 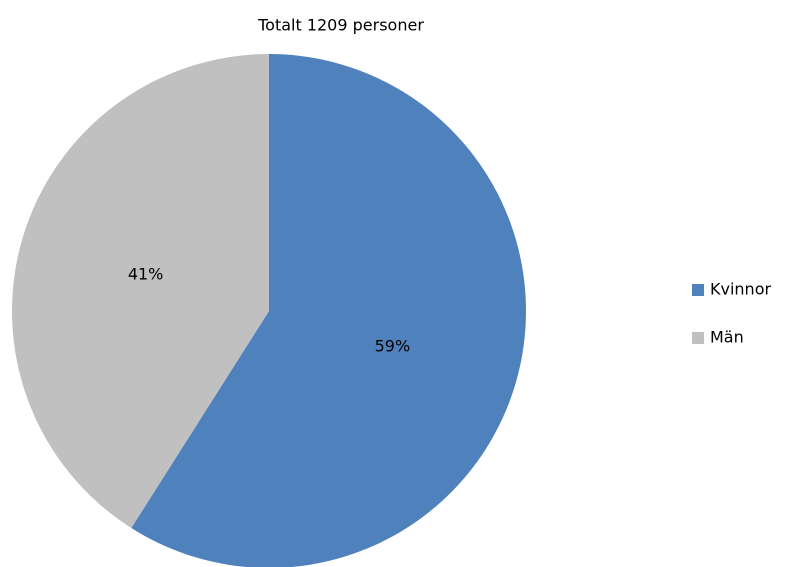 I want to click on data-label: 59%, so click(x=393, y=345).